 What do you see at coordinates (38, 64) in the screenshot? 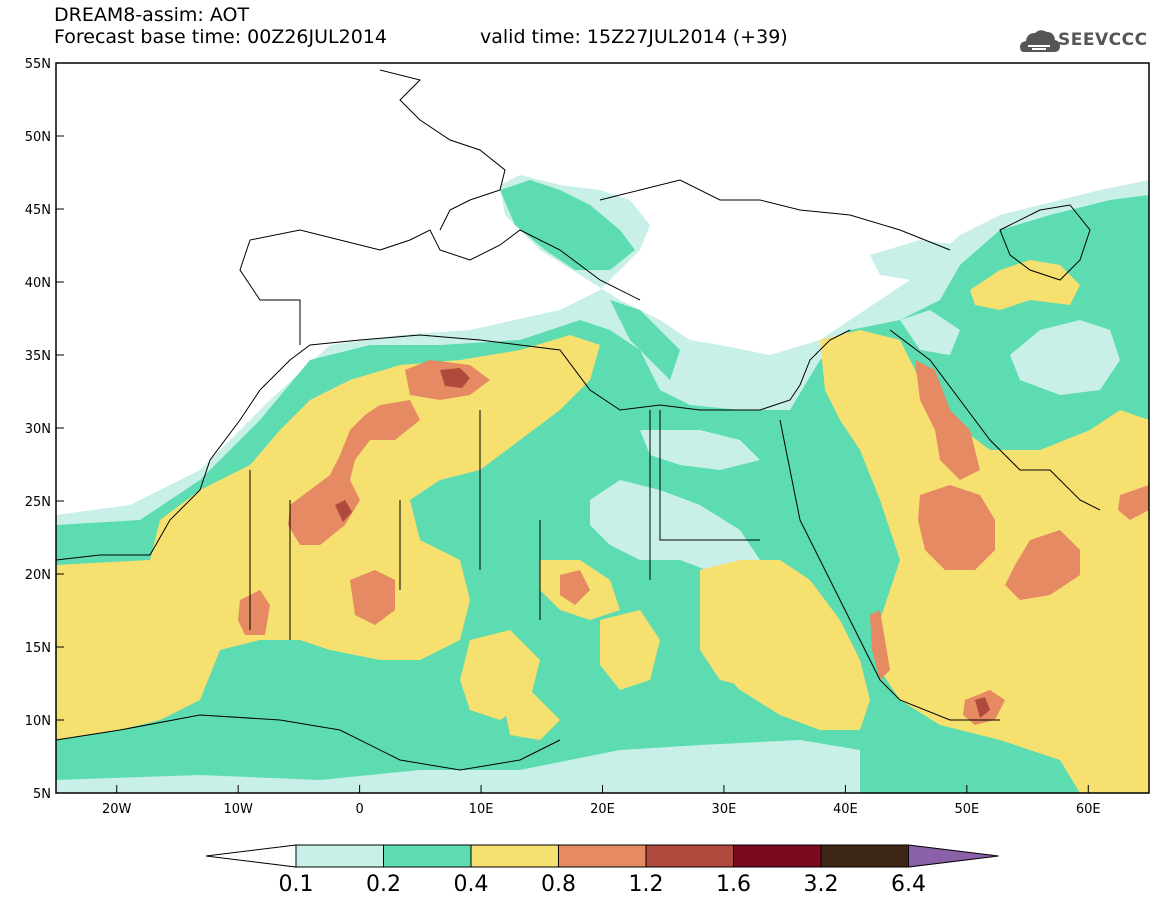
I see `lat-tick-label: 55N` at bounding box center [38, 64].